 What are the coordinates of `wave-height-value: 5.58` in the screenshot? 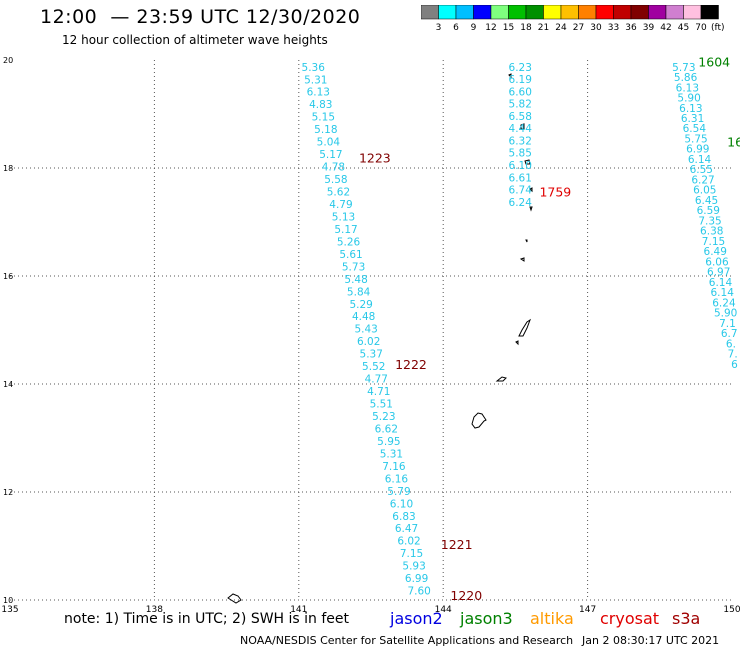 It's located at (335, 180).